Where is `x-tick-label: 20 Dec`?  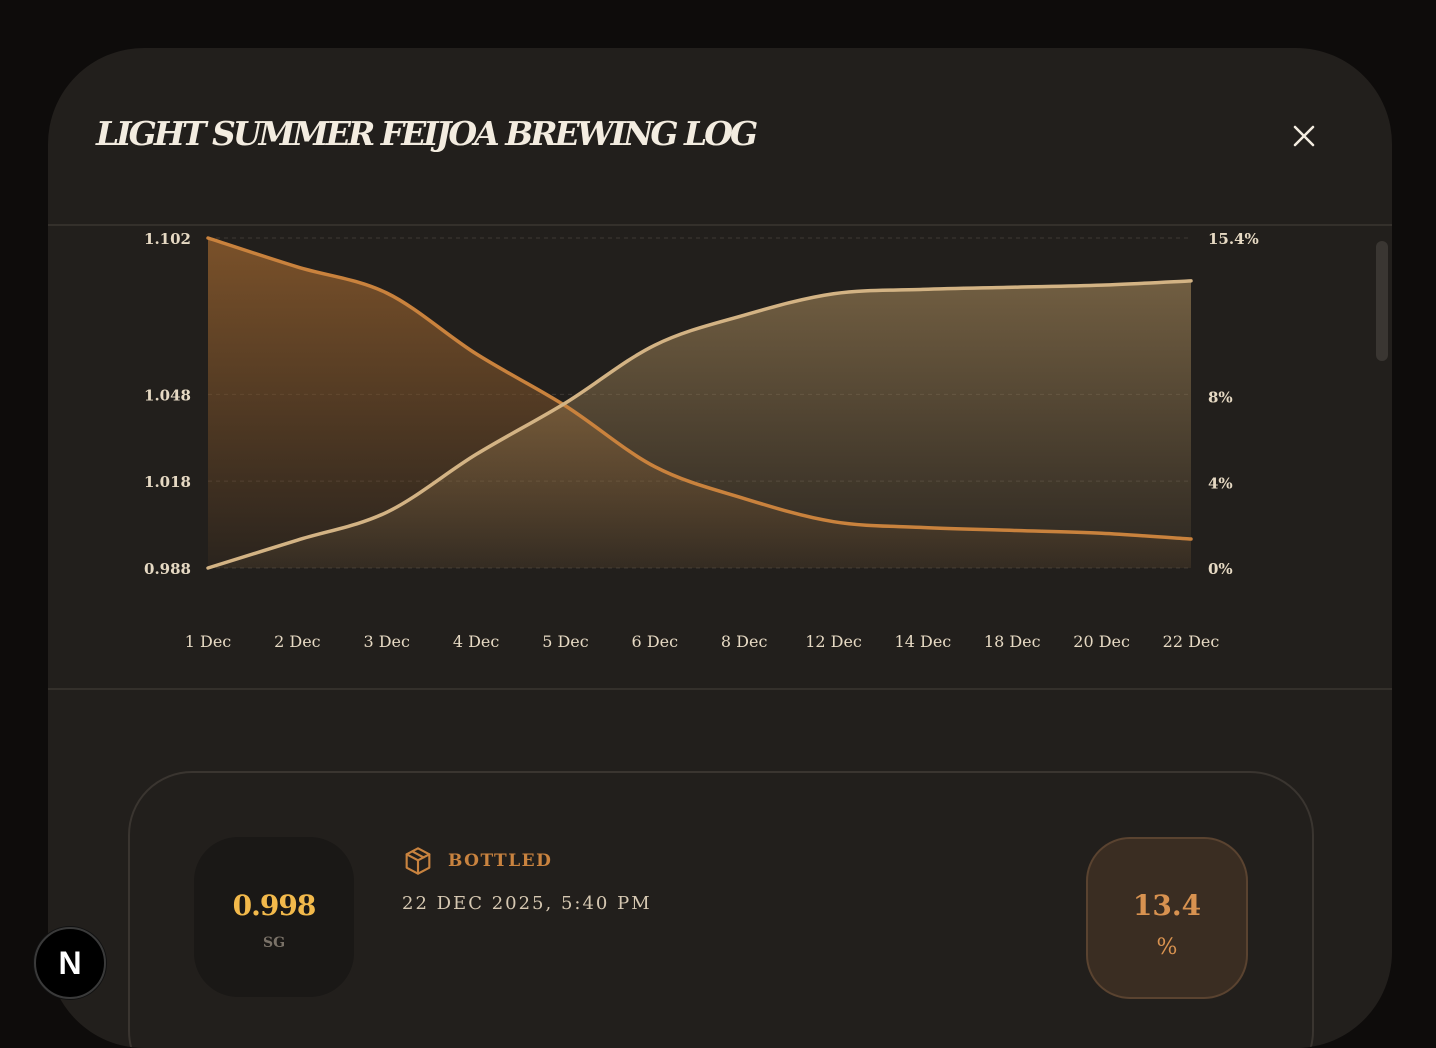
x-tick-label: 20 Dec is located at coordinates (1101, 641).